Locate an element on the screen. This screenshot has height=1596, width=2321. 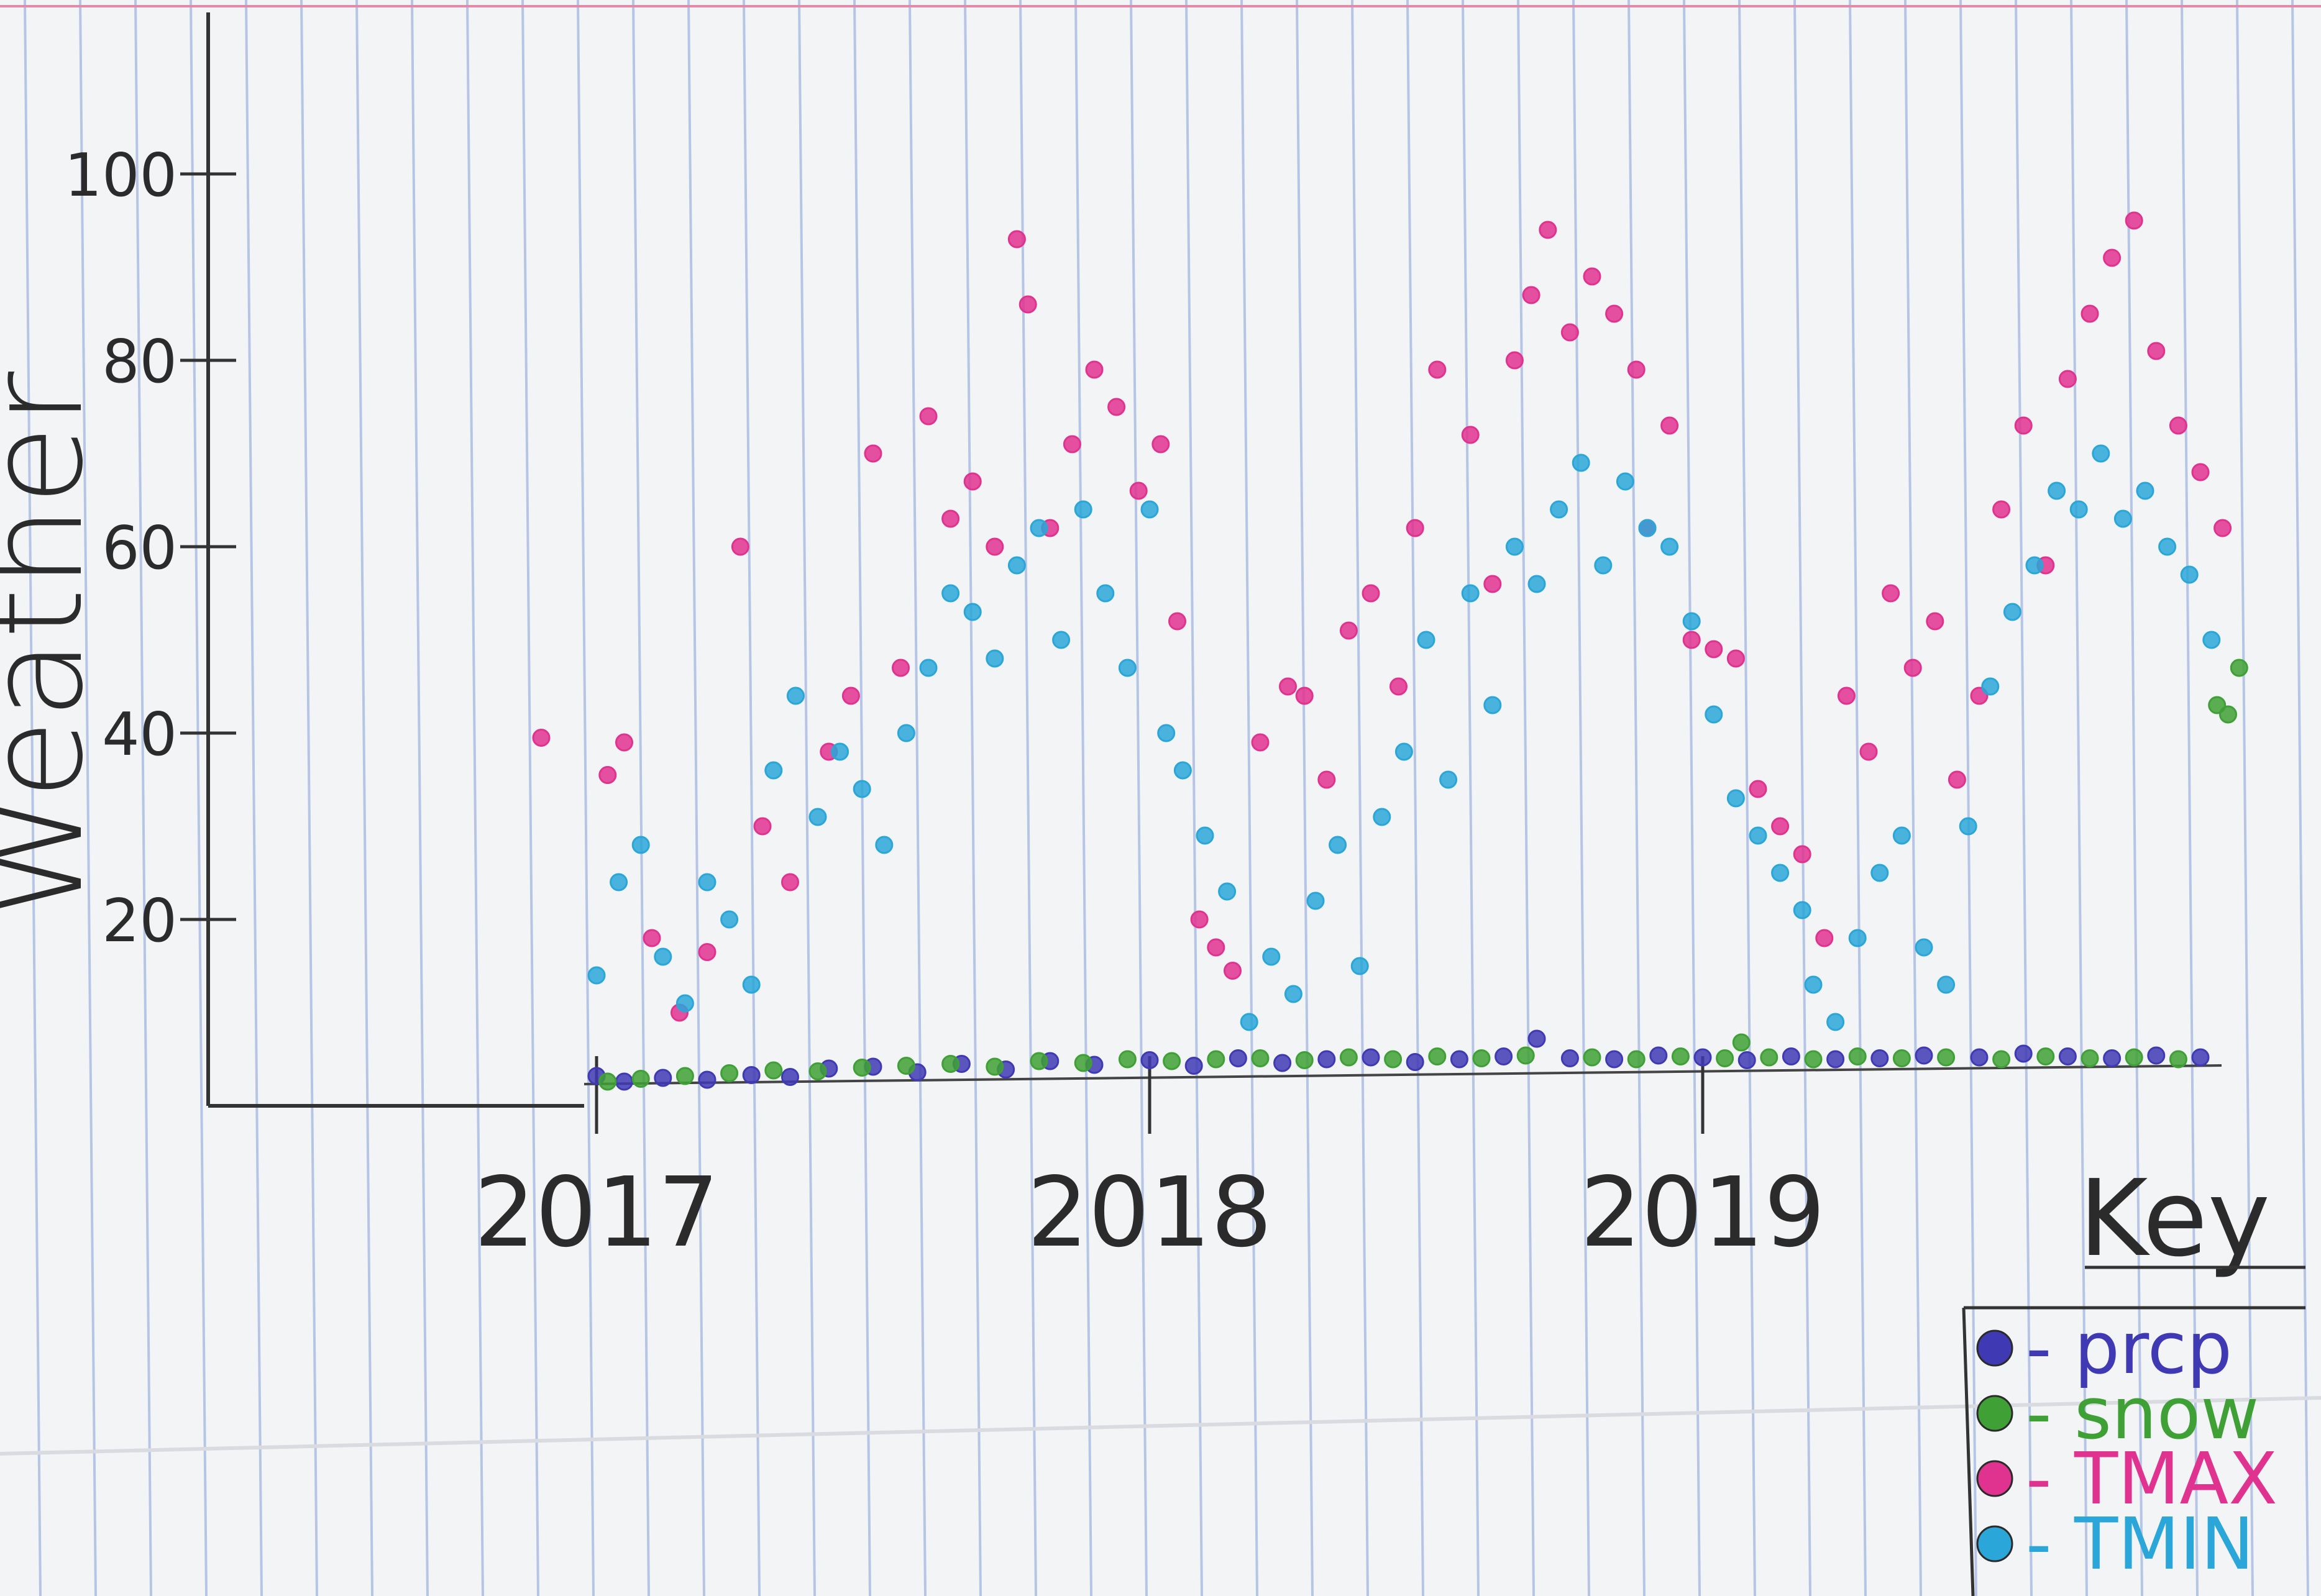
y-axis-label: Weather is located at coordinates (56, 646).